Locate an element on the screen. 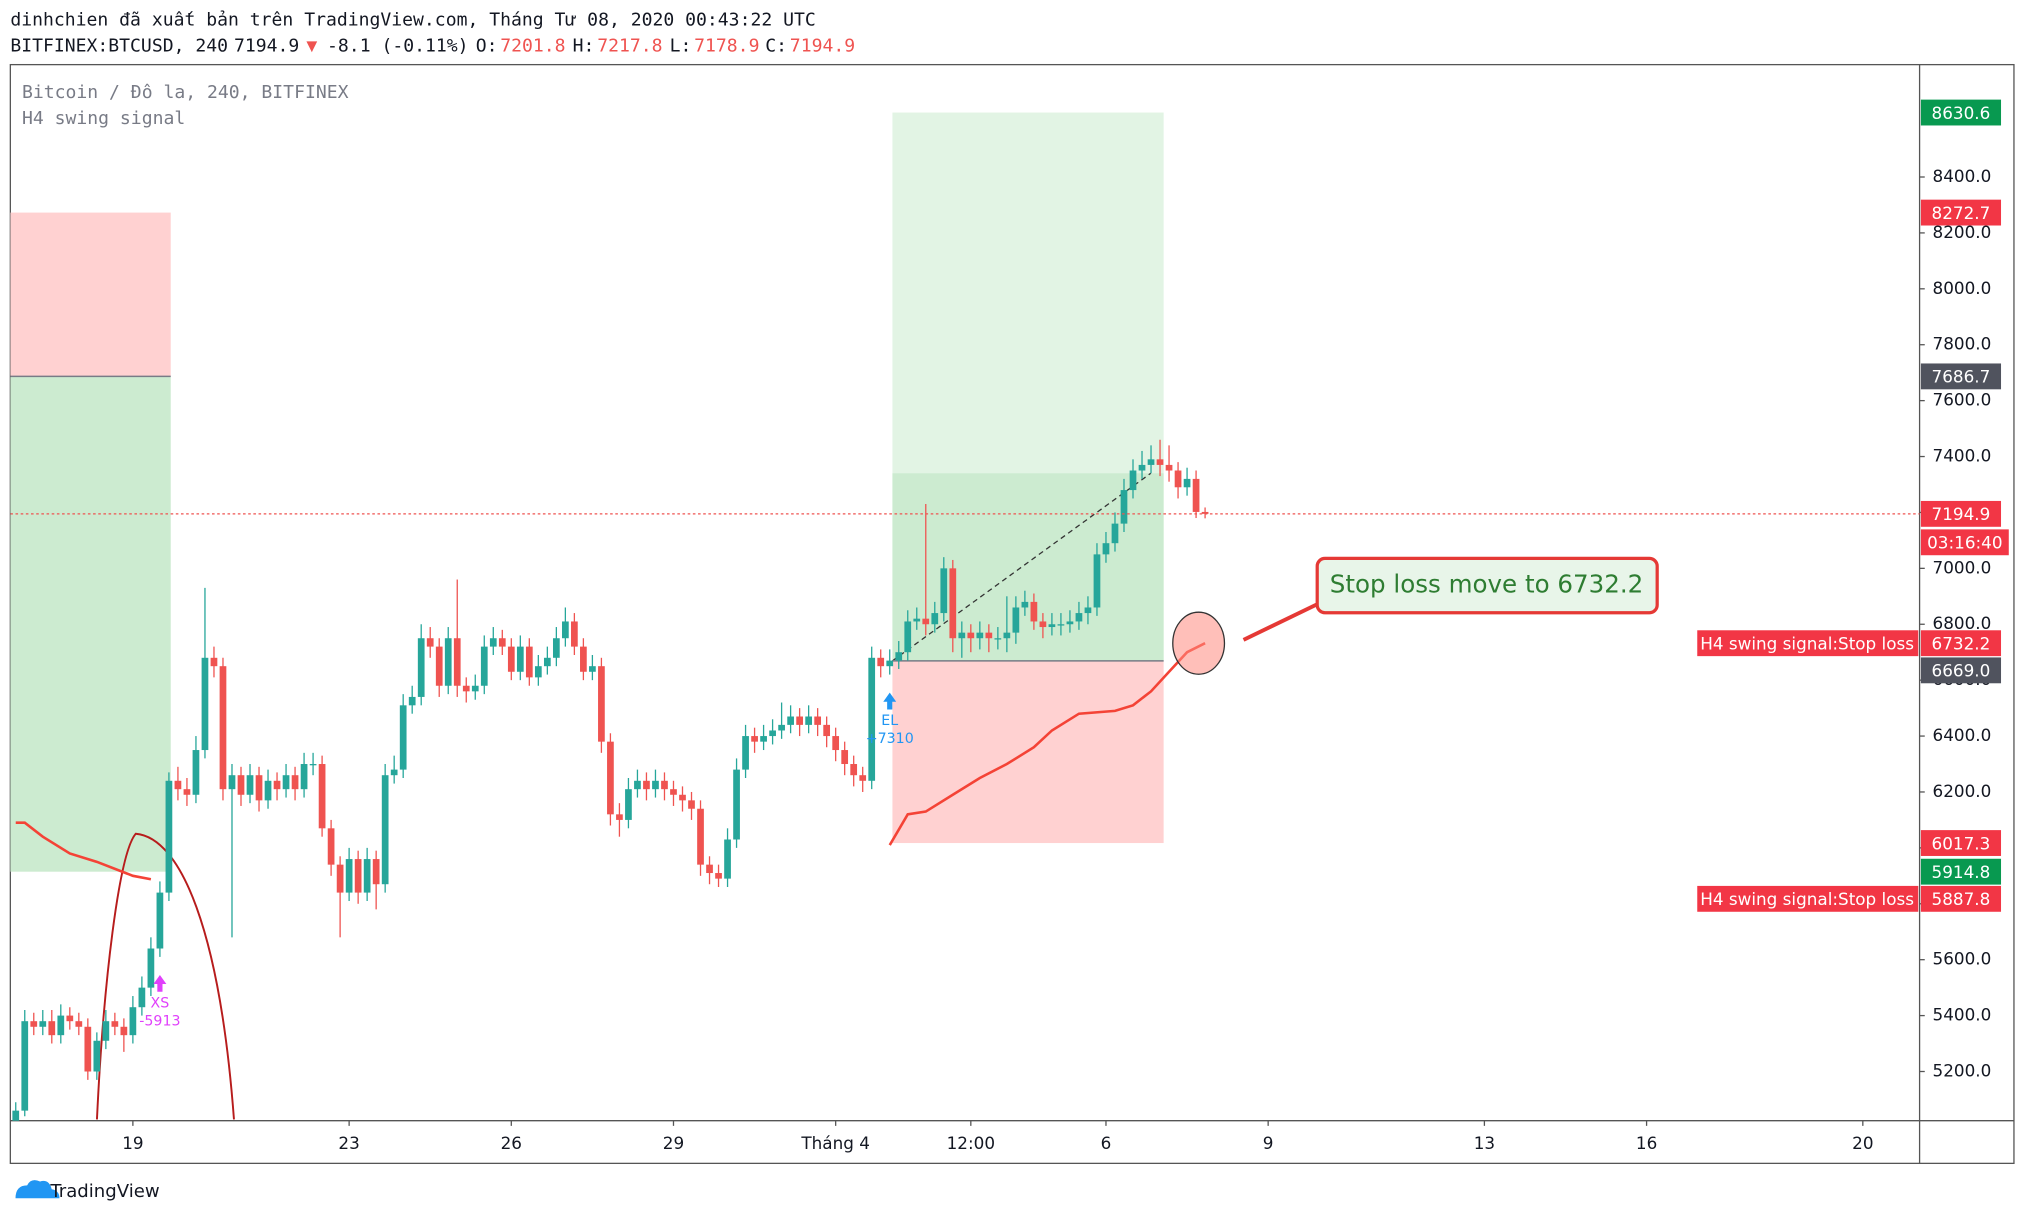 The image size is (2023, 1217). price-tag-label: 5914.8 is located at coordinates (1961, 872).